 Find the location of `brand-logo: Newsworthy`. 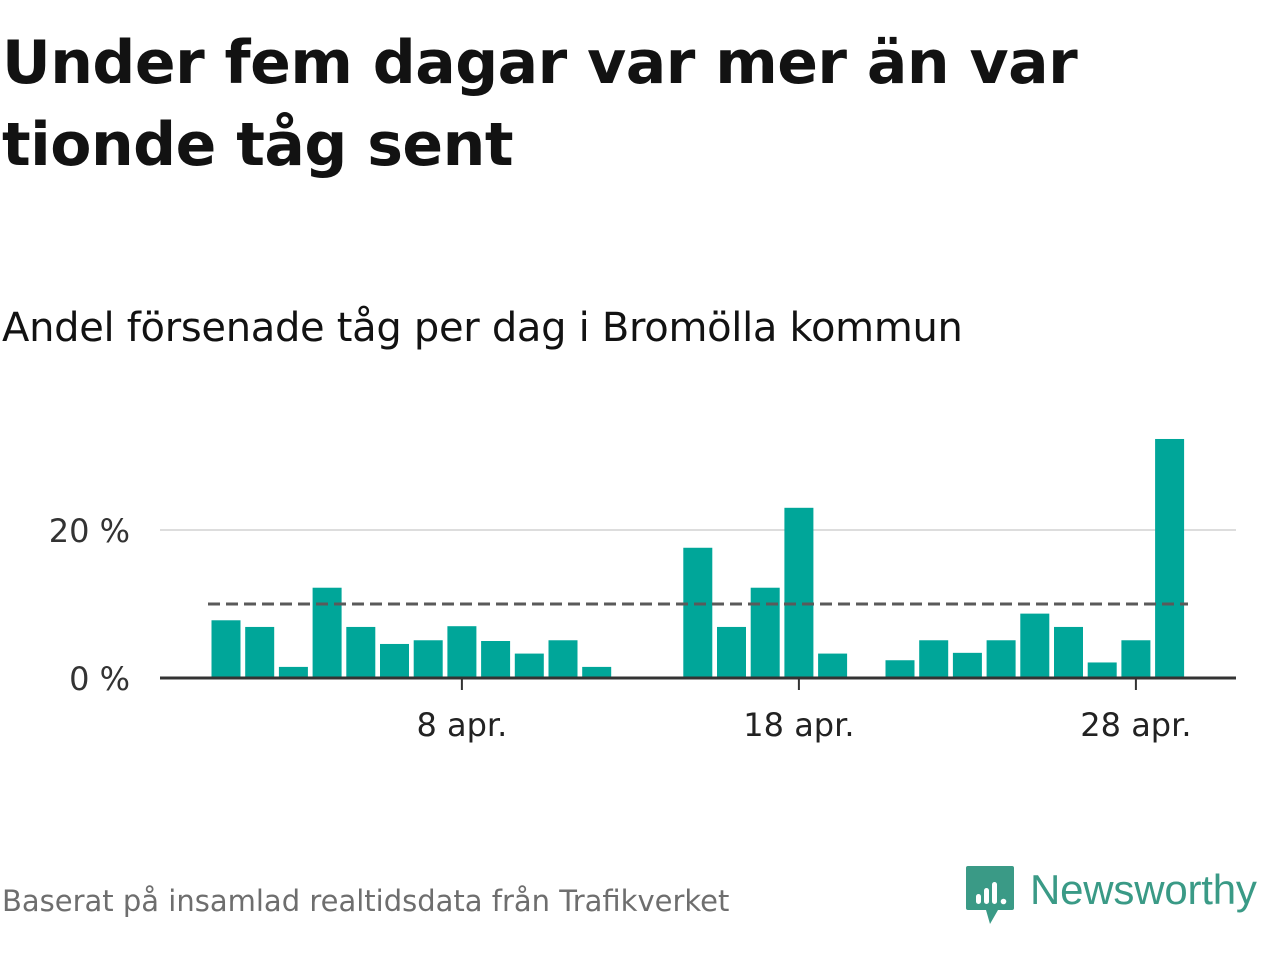

brand-logo: Newsworthy is located at coordinates (1121, 895).